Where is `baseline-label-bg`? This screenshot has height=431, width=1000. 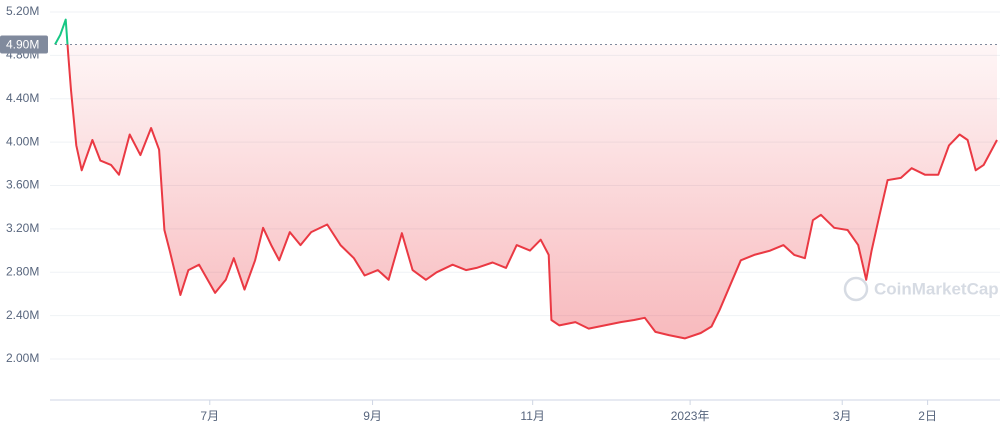 baseline-label-bg is located at coordinates (24, 44).